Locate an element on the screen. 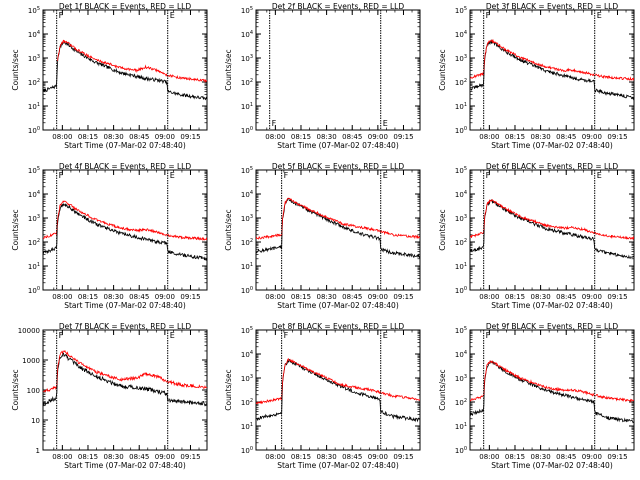 The image size is (640, 480). plot-title: Det 1f BLACK = Events, RED = LLD is located at coordinates (125, 6).